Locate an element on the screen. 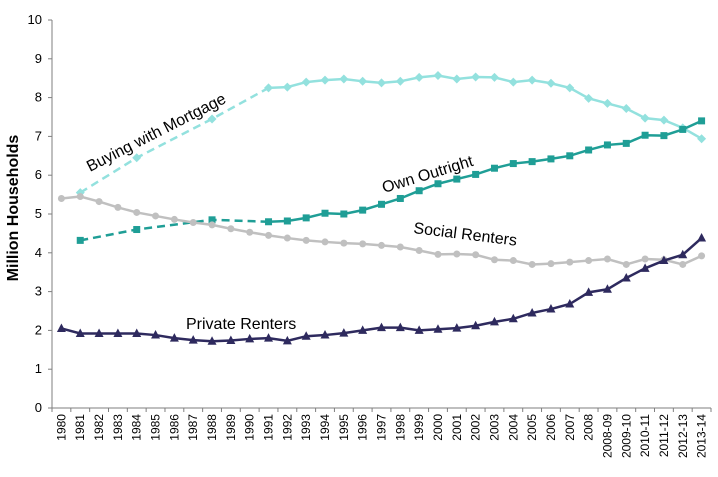 The image size is (718, 477). x-tick-label: 2000 is located at coordinates (438, 427).